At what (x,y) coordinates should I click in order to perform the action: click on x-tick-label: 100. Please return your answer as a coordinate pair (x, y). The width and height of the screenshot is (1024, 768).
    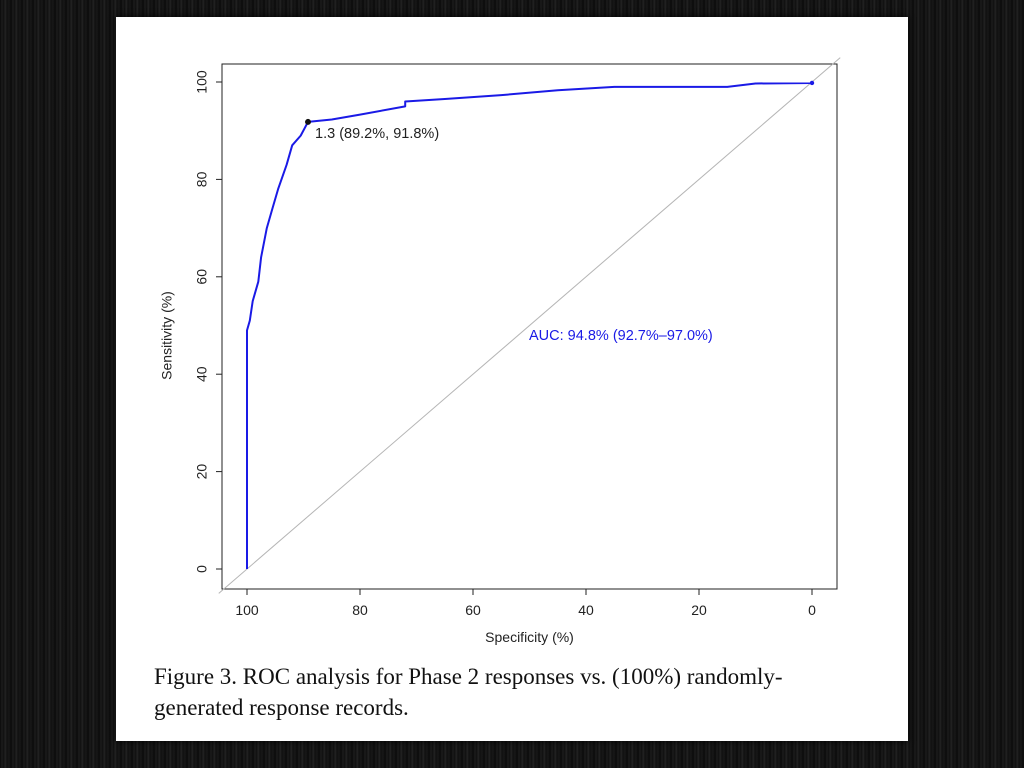
    Looking at the image, I should click on (247, 610).